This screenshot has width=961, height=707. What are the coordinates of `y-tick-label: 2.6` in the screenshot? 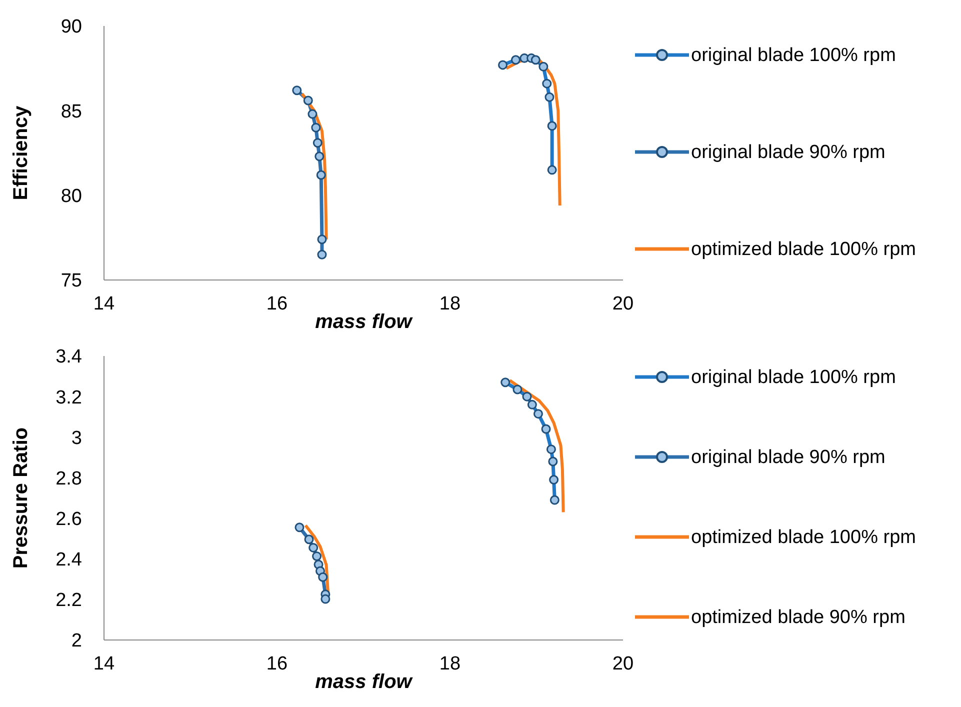 It's located at (69, 519).